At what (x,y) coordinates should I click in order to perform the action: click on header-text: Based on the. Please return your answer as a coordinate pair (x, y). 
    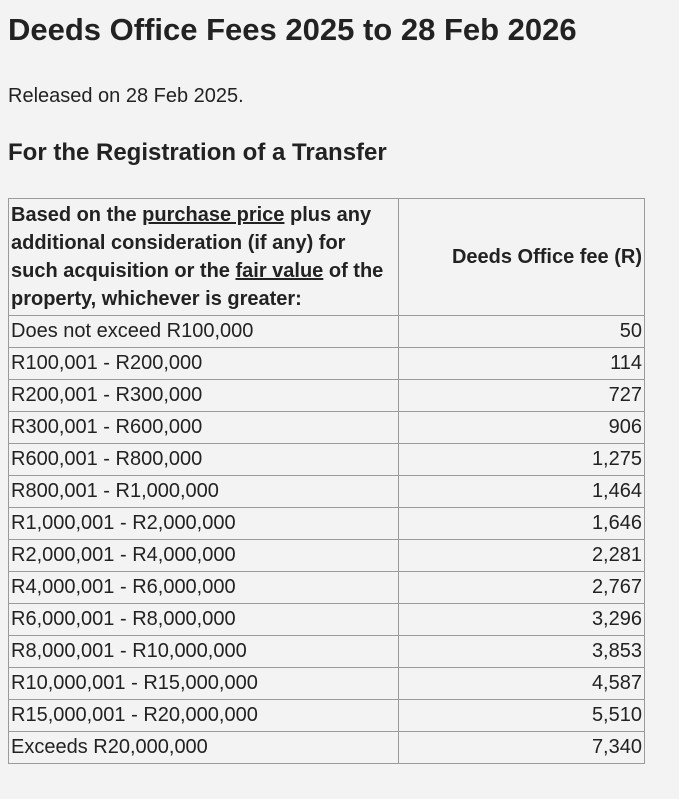
    Looking at the image, I should click on (77, 215).